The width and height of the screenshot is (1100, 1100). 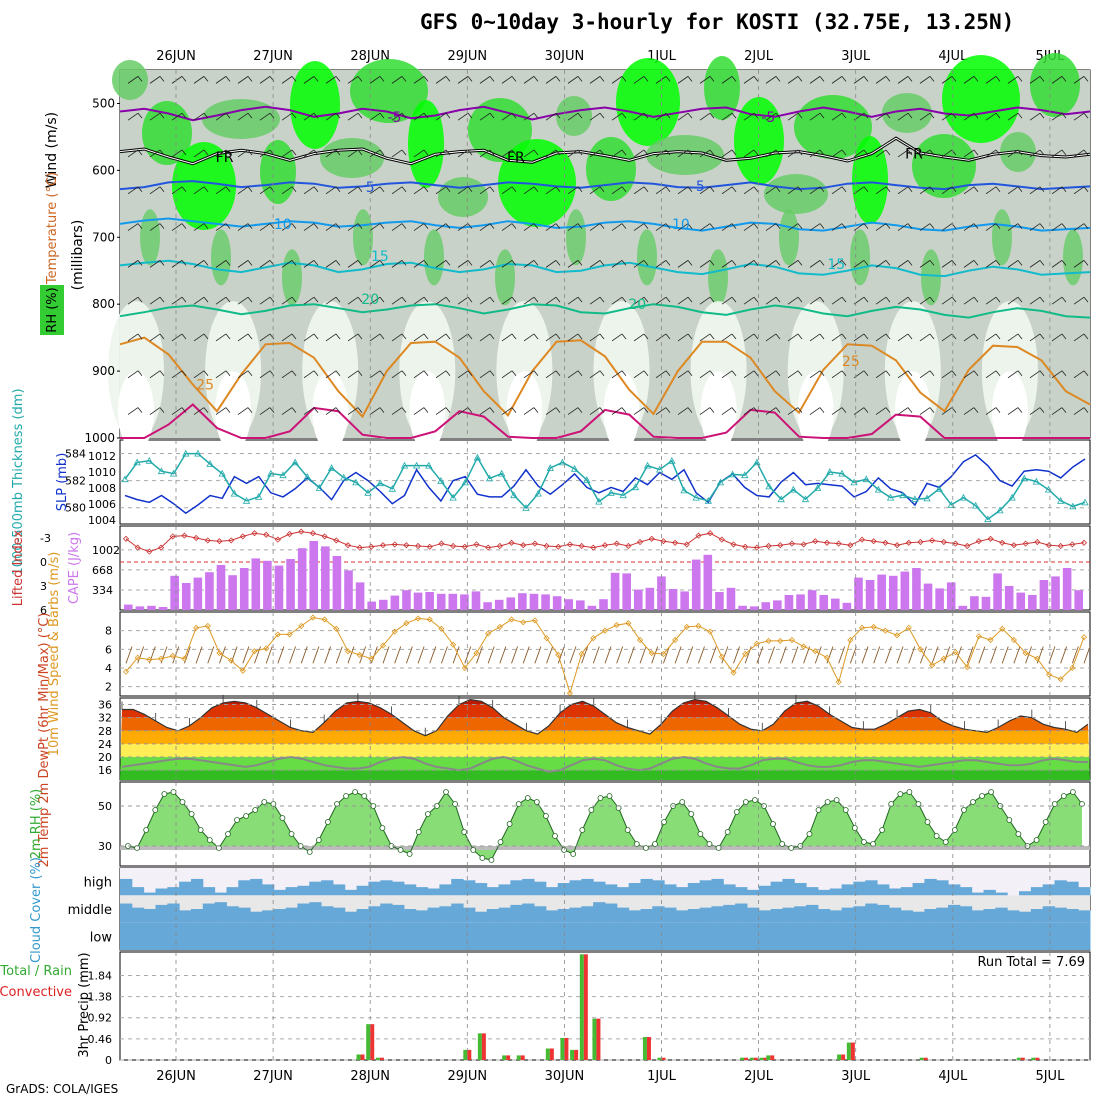 I want to click on slp-tick: 1012, so click(x=102, y=456).